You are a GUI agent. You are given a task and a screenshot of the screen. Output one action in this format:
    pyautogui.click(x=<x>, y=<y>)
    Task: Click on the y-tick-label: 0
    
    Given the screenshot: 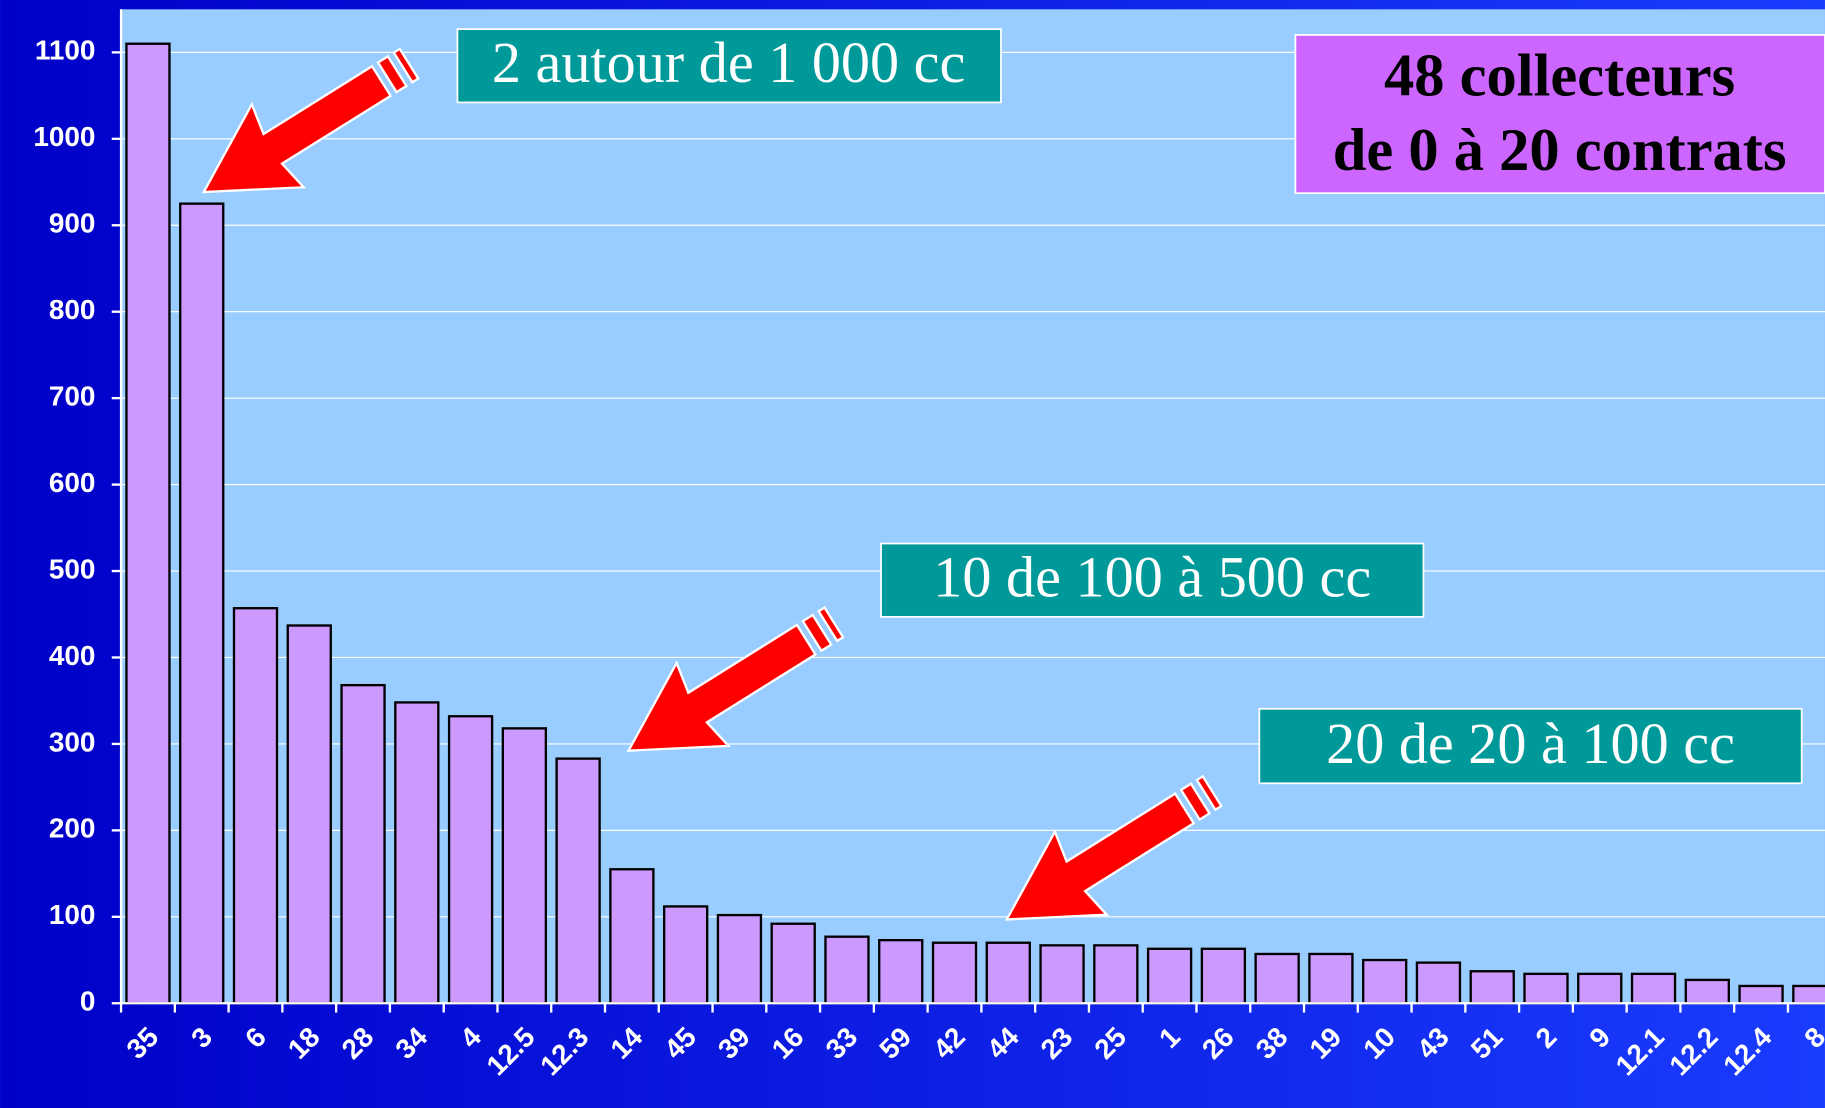 What is the action you would take?
    pyautogui.click(x=88, y=1001)
    